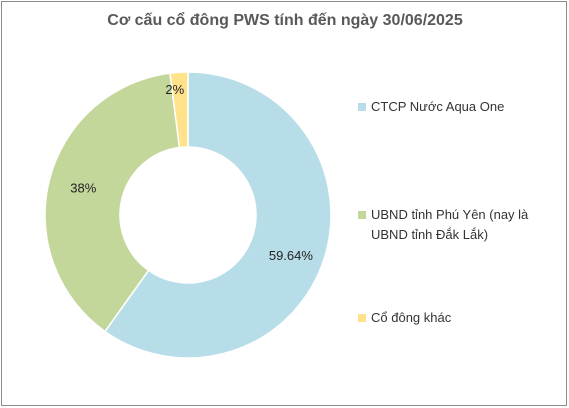  Describe the element at coordinates (411, 317) in the screenshot. I see `legend-label-other: Cổ đông khác` at that location.